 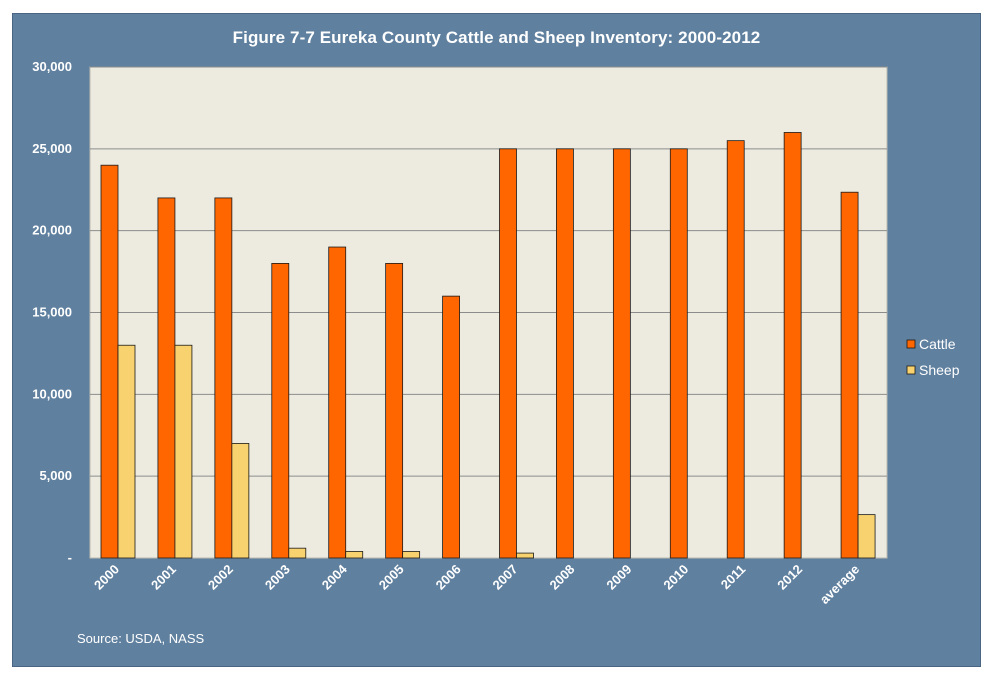 What do you see at coordinates (163, 577) in the screenshot?
I see `x-tick-label: 2001` at bounding box center [163, 577].